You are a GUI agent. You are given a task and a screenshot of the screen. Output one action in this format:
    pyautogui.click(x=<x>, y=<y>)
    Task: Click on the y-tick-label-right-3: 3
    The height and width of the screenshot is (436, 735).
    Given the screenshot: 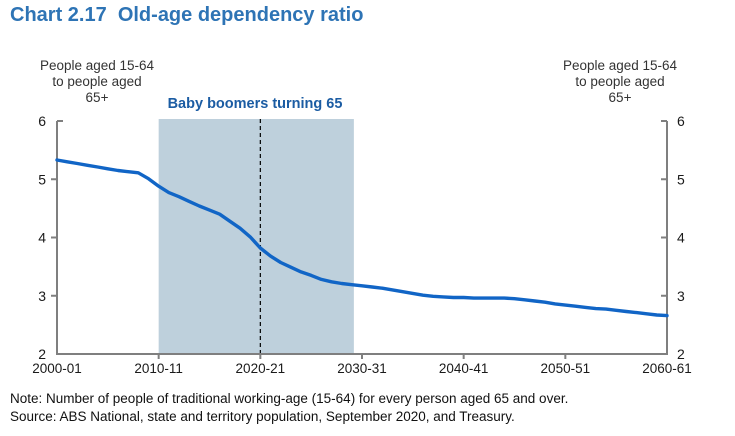 What is the action you would take?
    pyautogui.click(x=681, y=296)
    